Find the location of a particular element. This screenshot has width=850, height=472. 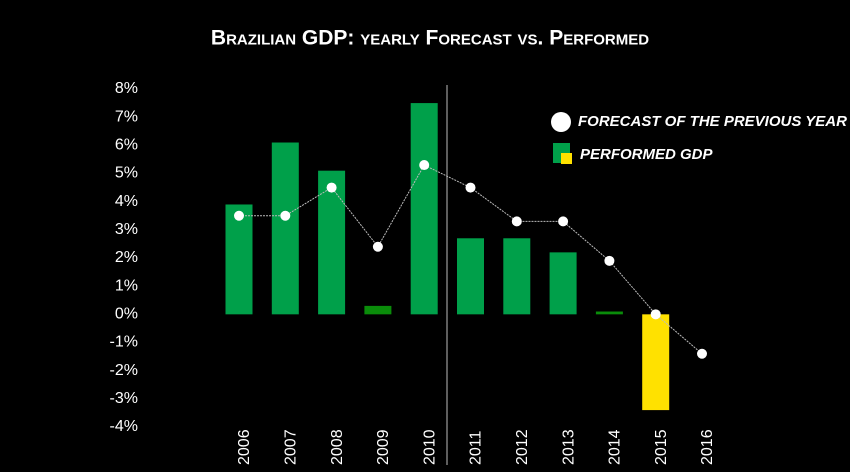

x-tick-label: 2012 is located at coordinates (522, 447).